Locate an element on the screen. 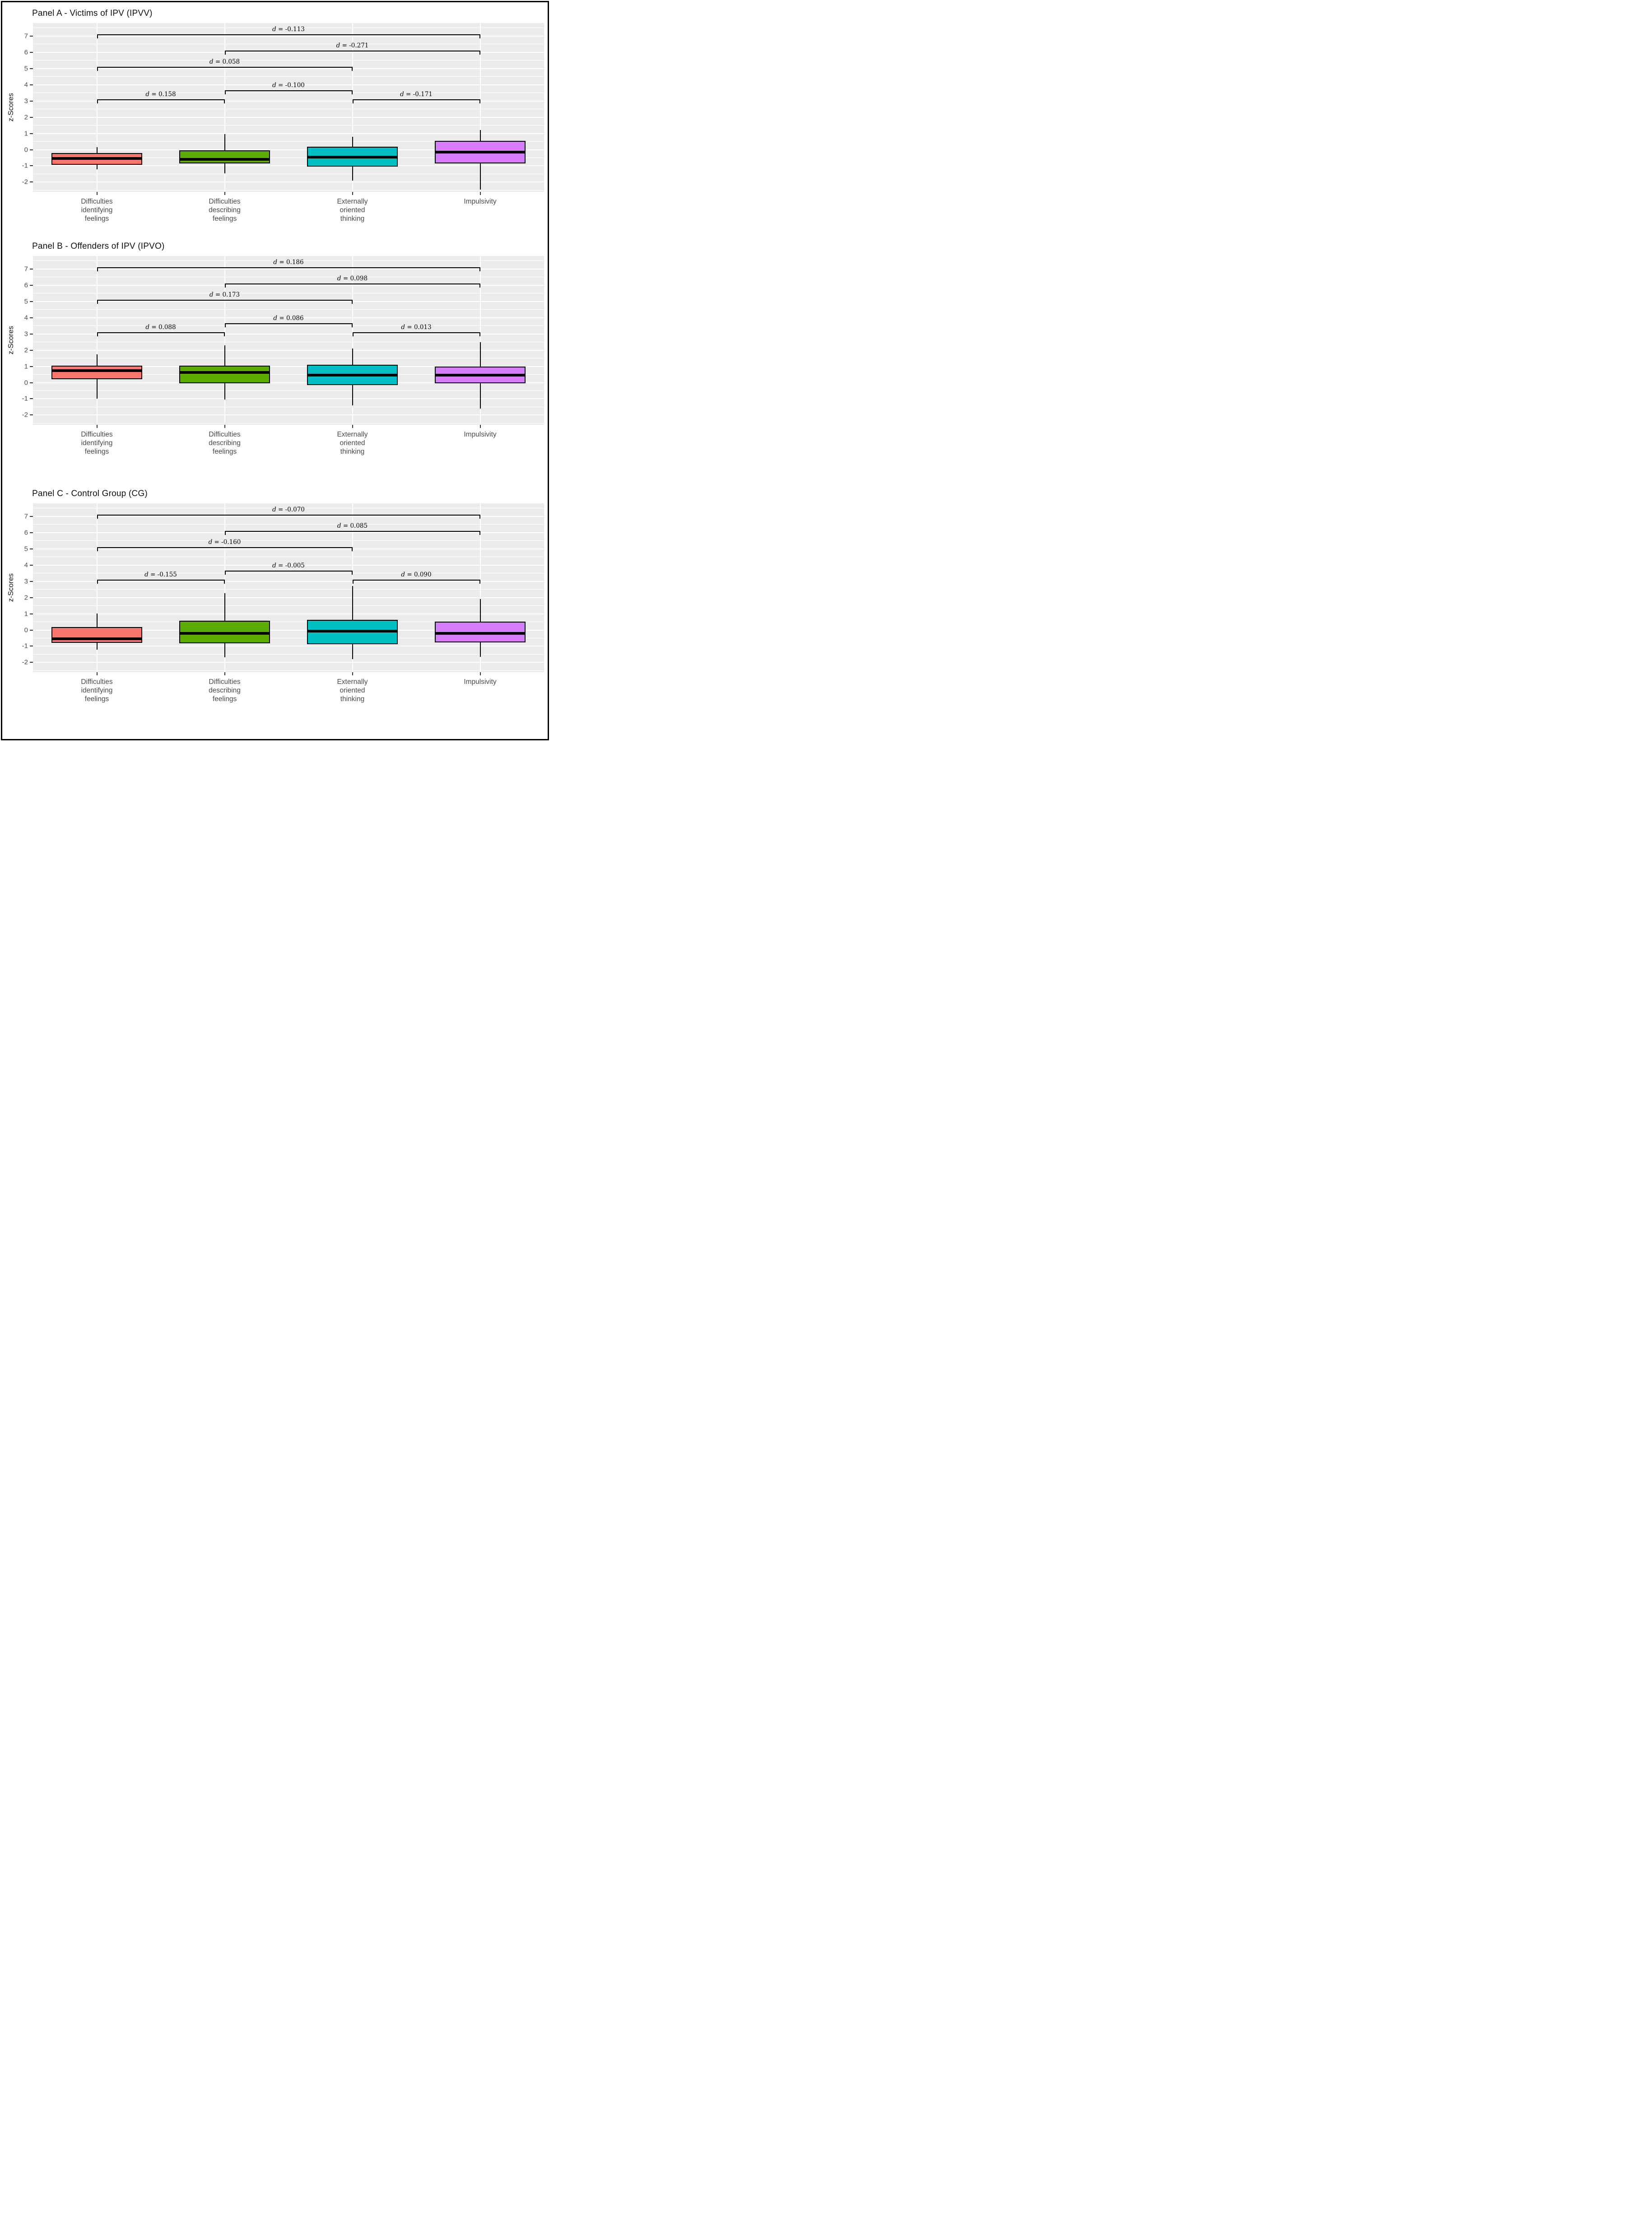 This screenshot has width=1652, height=2231. category-label-line: identifying is located at coordinates (97, 210).